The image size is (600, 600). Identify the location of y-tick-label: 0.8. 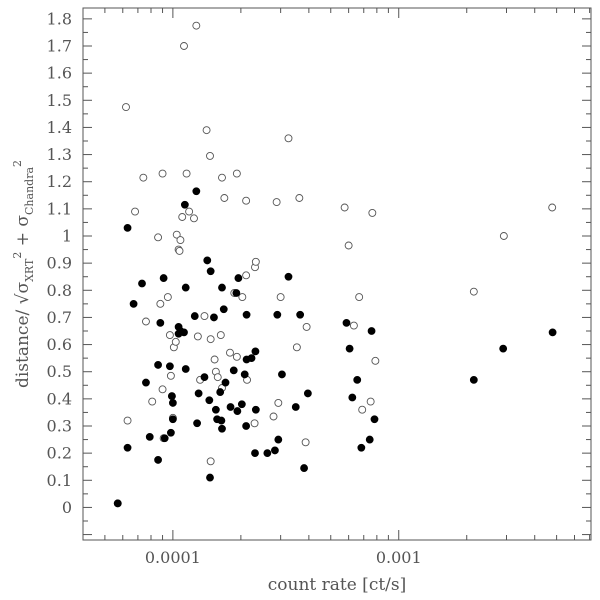
(59, 290).